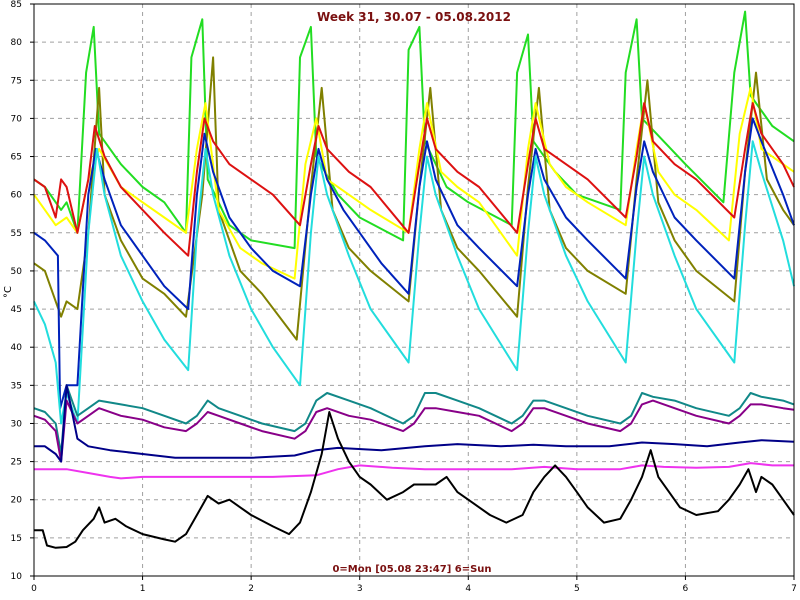 This screenshot has height=600, width=800. What do you see at coordinates (17, 119) in the screenshot?
I see `y-tick-label: 70` at bounding box center [17, 119].